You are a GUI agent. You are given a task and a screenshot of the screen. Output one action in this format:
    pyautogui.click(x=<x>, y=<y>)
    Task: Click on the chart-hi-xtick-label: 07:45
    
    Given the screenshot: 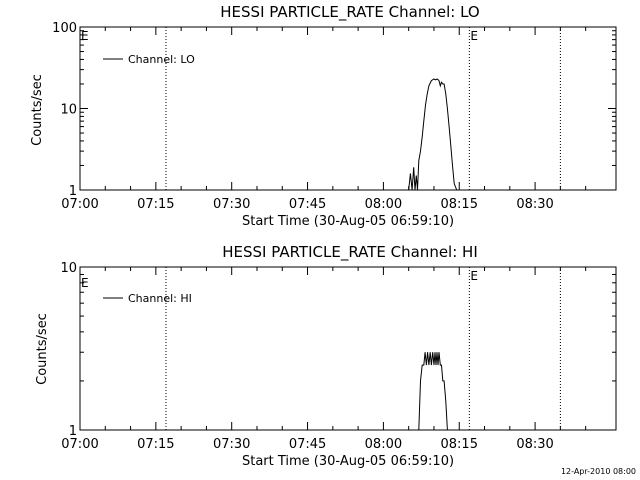 What is the action you would take?
    pyautogui.click(x=307, y=444)
    